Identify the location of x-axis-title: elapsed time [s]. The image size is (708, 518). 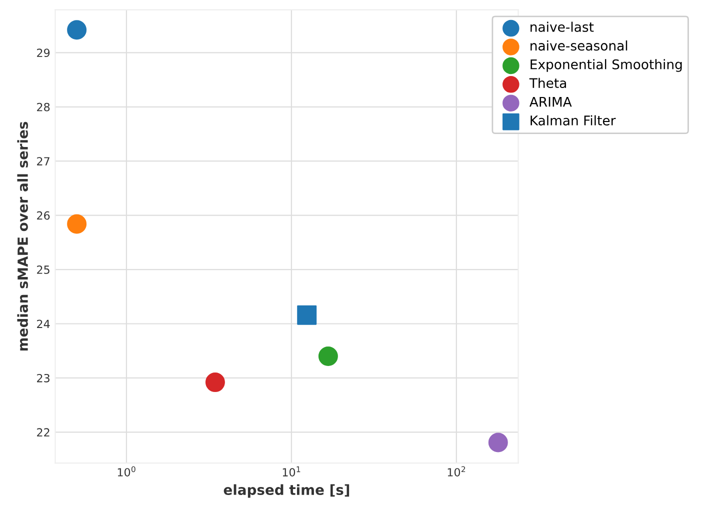
(287, 491).